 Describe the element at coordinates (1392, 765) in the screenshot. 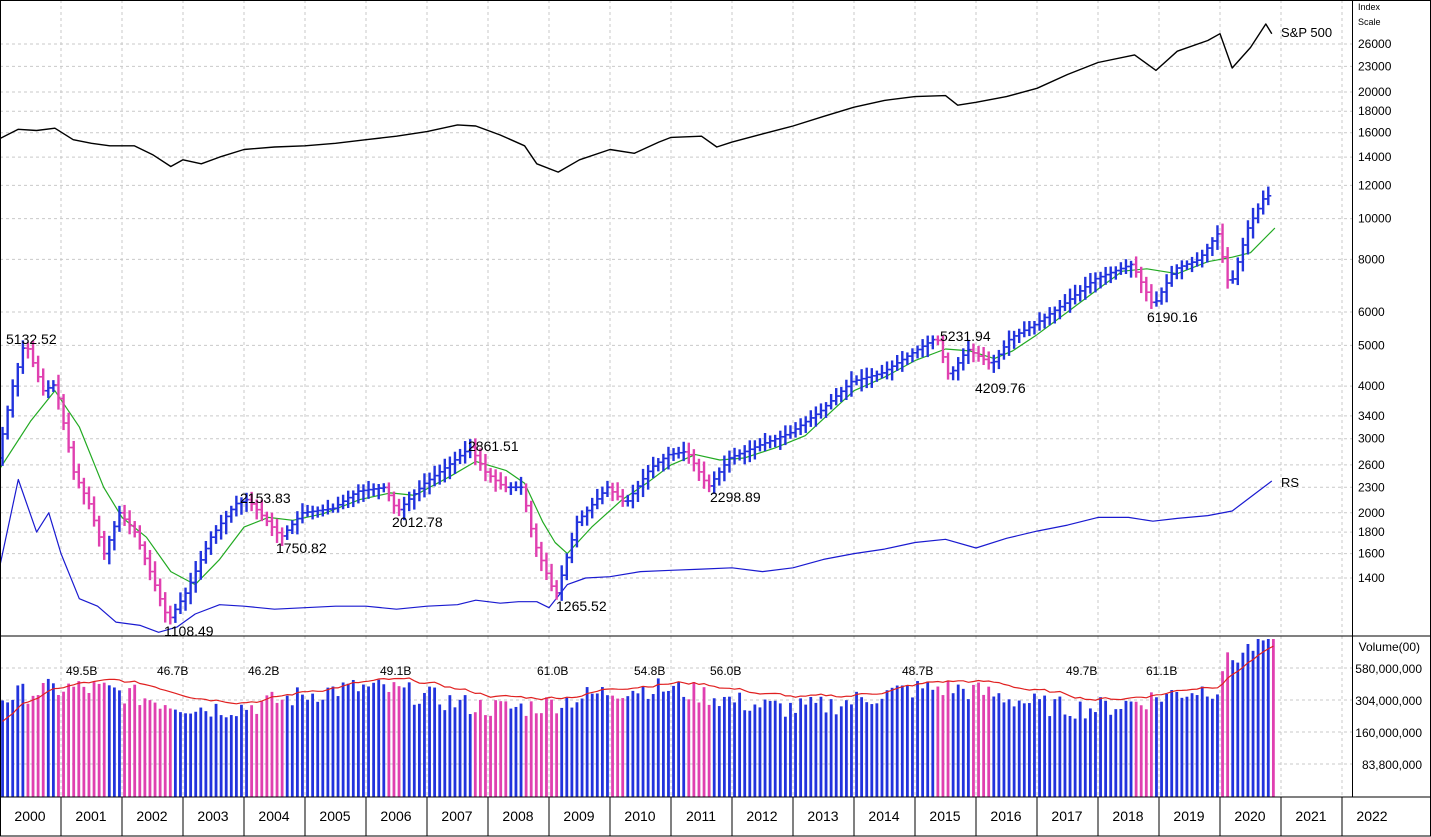

I see `volume-tick-label: 83,800,000` at that location.